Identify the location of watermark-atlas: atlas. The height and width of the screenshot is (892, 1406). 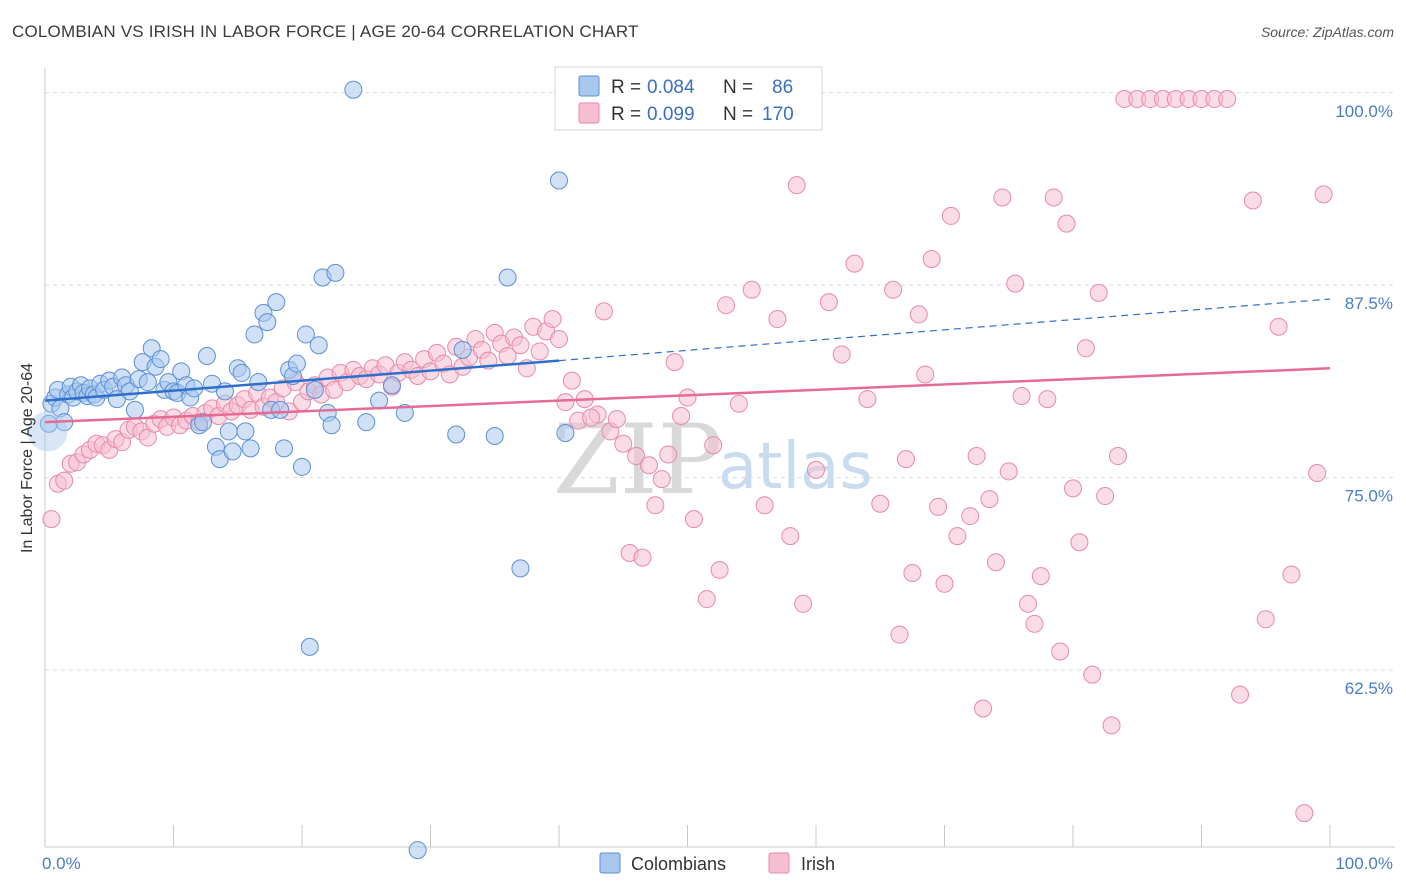
(795, 467).